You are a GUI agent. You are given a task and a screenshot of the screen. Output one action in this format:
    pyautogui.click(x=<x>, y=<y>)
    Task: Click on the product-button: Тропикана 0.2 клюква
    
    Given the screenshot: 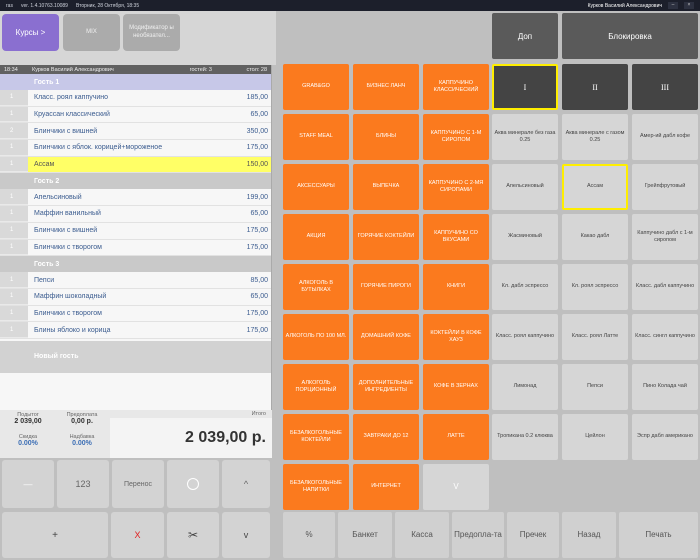 What is the action you would take?
    pyautogui.click(x=525, y=437)
    